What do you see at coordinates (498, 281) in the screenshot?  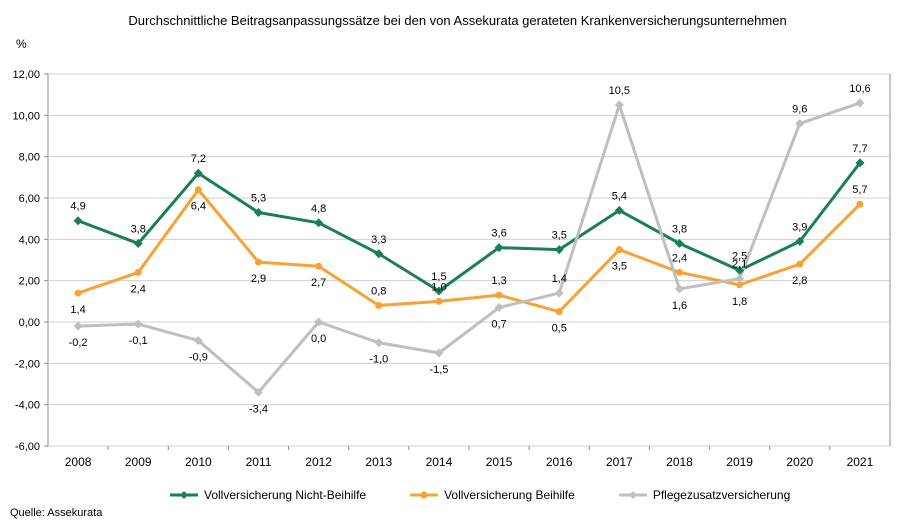 I see `data-label: 1,3` at bounding box center [498, 281].